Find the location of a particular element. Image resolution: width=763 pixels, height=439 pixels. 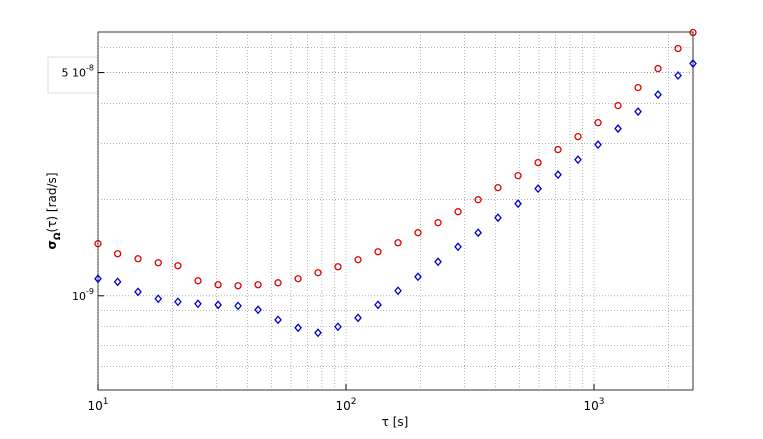

label-box is located at coordinates (73, 75).